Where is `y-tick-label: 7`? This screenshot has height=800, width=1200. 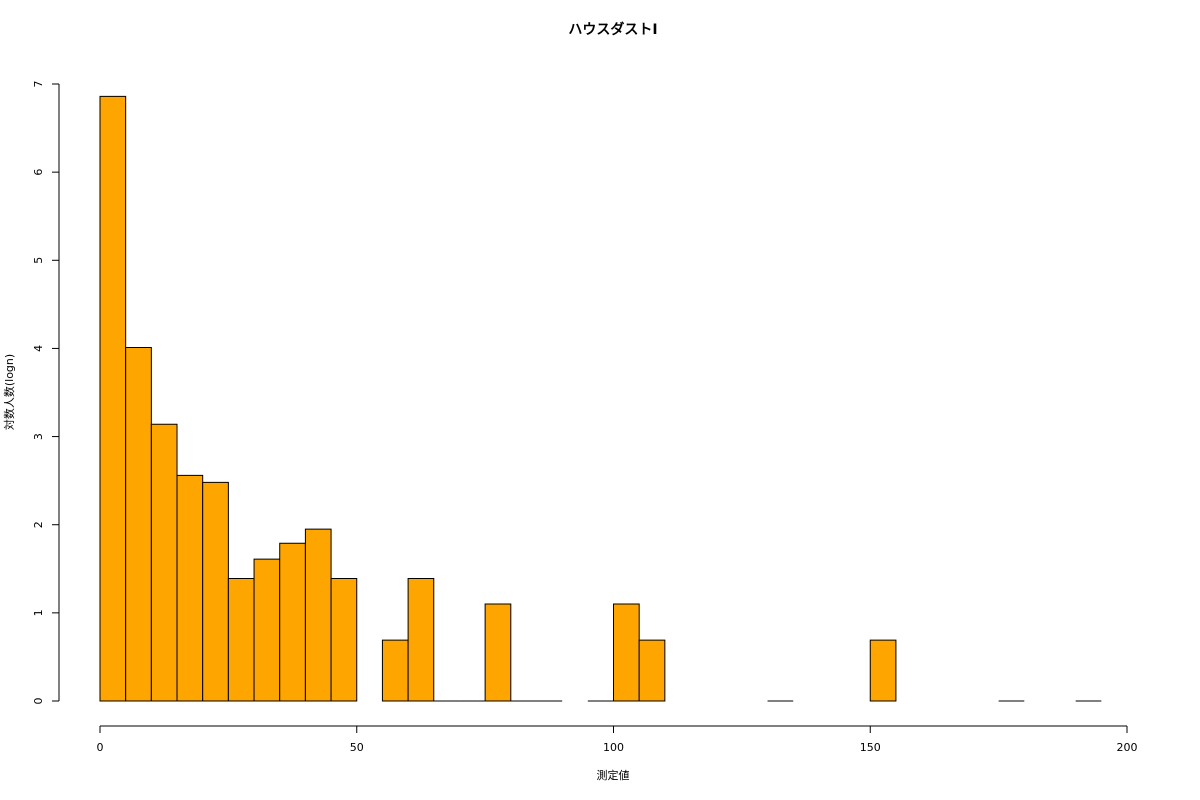 y-tick-label: 7 is located at coordinates (38, 84).